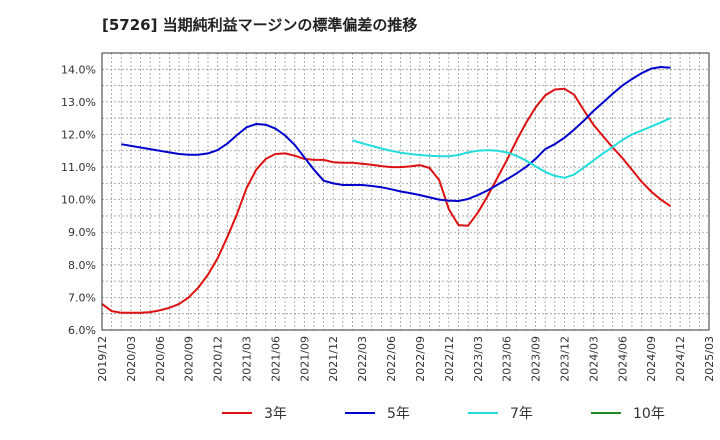 This screenshot has width=720, height=440. Describe the element at coordinates (420, 359) in the screenshot. I see `x-tick-label: 2022/09` at that location.